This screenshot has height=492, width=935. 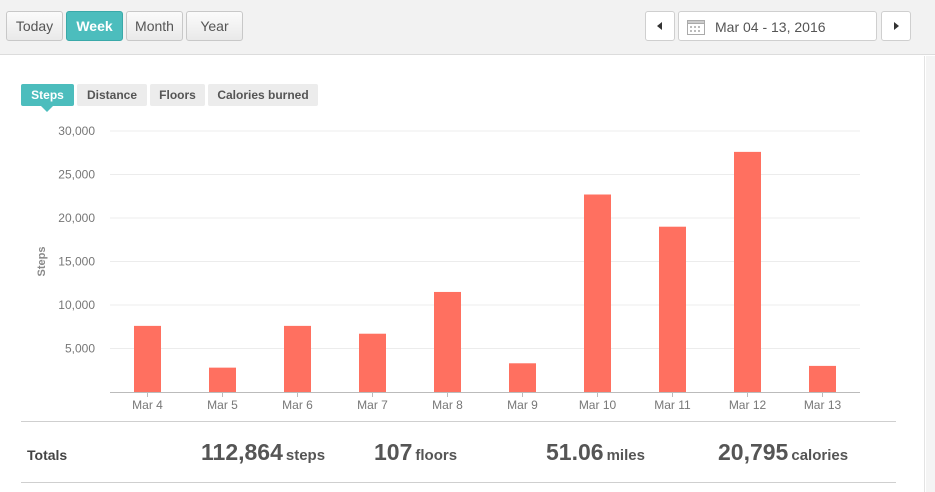 I want to click on total-floors-unit: floors, so click(x=436, y=455).